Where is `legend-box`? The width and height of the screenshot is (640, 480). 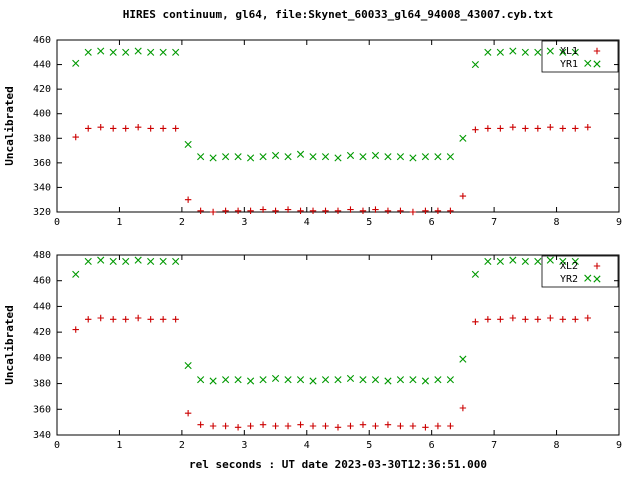
legend-box is located at coordinates (580, 271).